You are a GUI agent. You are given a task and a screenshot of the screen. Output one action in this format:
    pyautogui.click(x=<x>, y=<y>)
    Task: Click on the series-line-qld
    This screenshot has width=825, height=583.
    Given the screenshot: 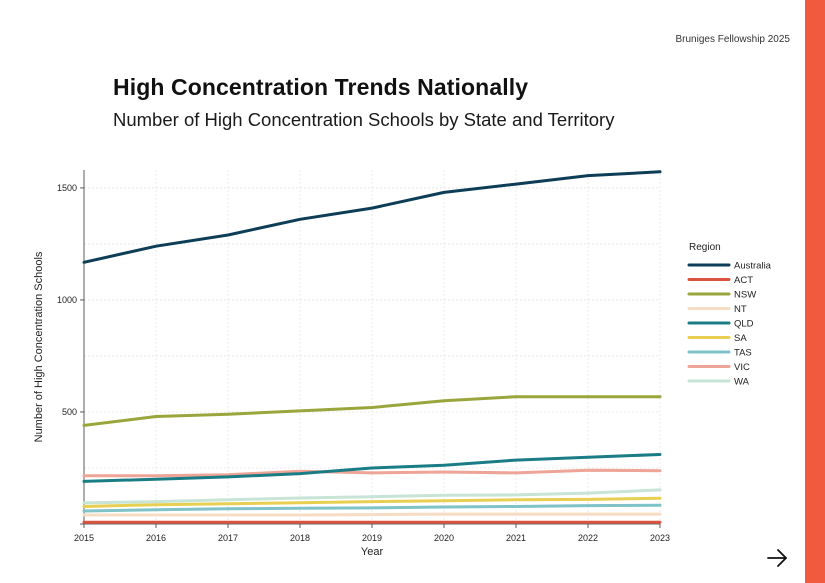 What is the action you would take?
    pyautogui.click(x=372, y=468)
    